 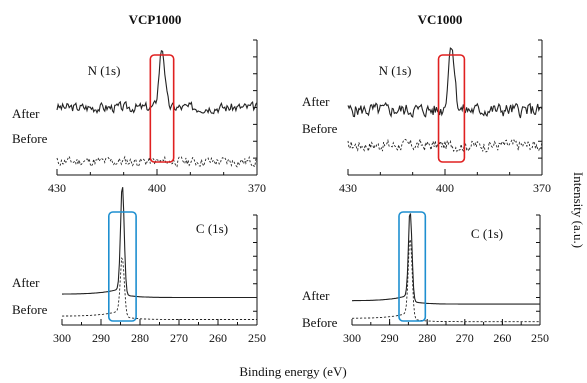 What do you see at coordinates (578, 210) in the screenshot?
I see `y-axis-title: Intensity (a.u.)` at bounding box center [578, 210].